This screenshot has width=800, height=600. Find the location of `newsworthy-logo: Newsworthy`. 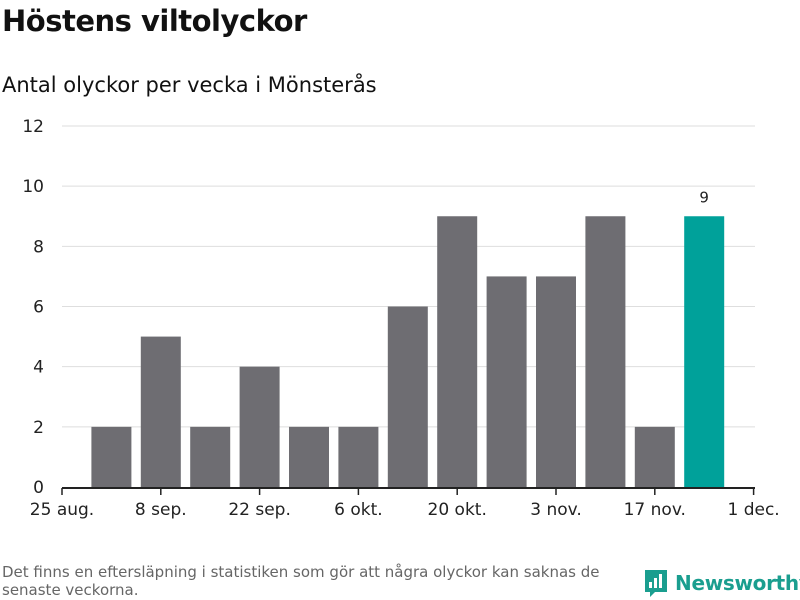

newsworthy-logo: Newsworthy is located at coordinates (721, 583).